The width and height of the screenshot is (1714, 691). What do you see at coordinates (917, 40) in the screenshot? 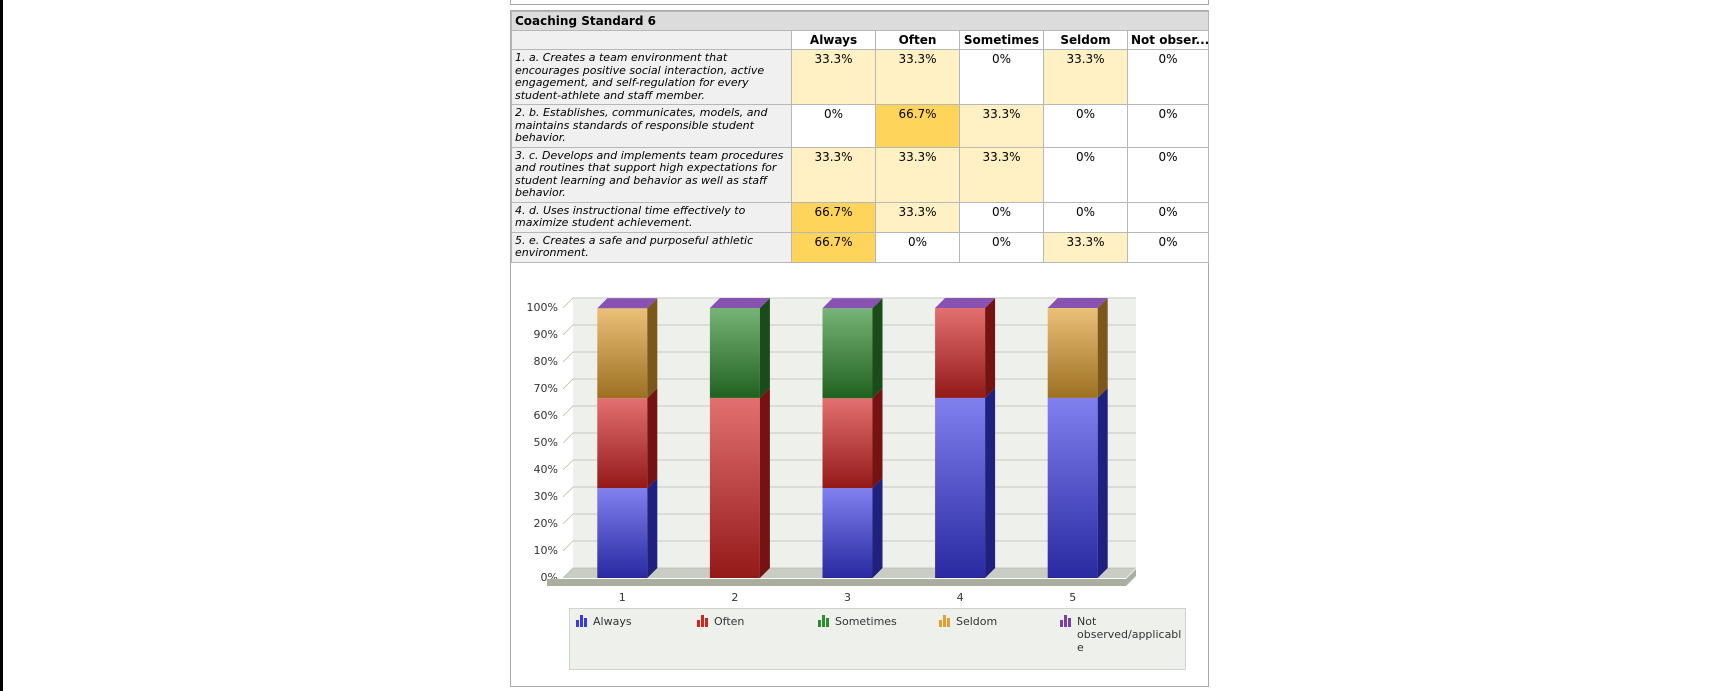
I see `column-header: Often` at bounding box center [917, 40].